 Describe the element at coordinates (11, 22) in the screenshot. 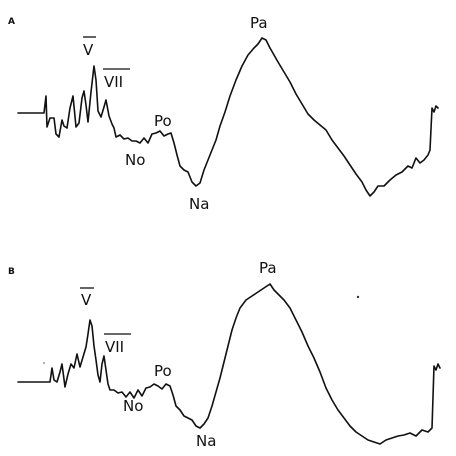

I see `panel-letter-a: A` at that location.